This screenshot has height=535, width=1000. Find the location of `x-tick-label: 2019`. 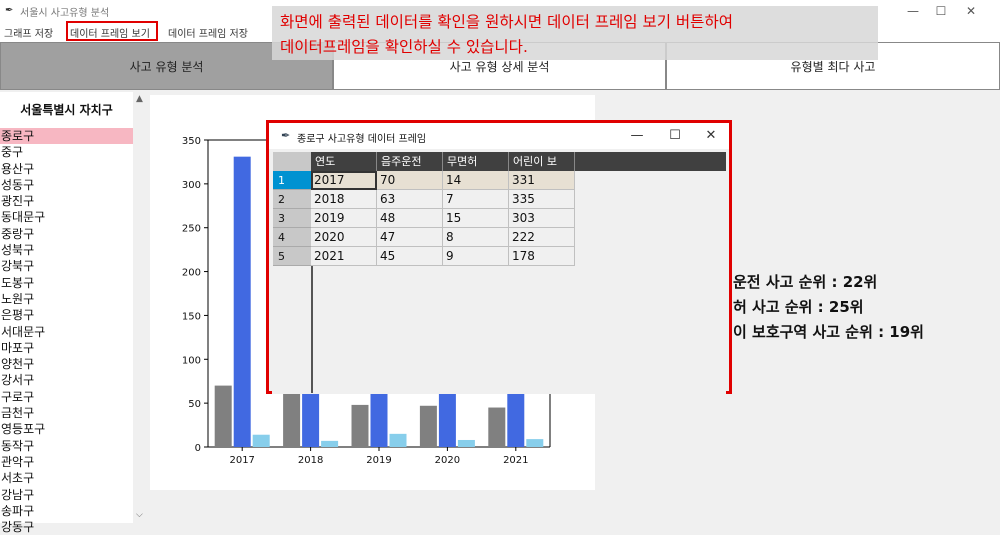

x-tick-label: 2019 is located at coordinates (378, 460).